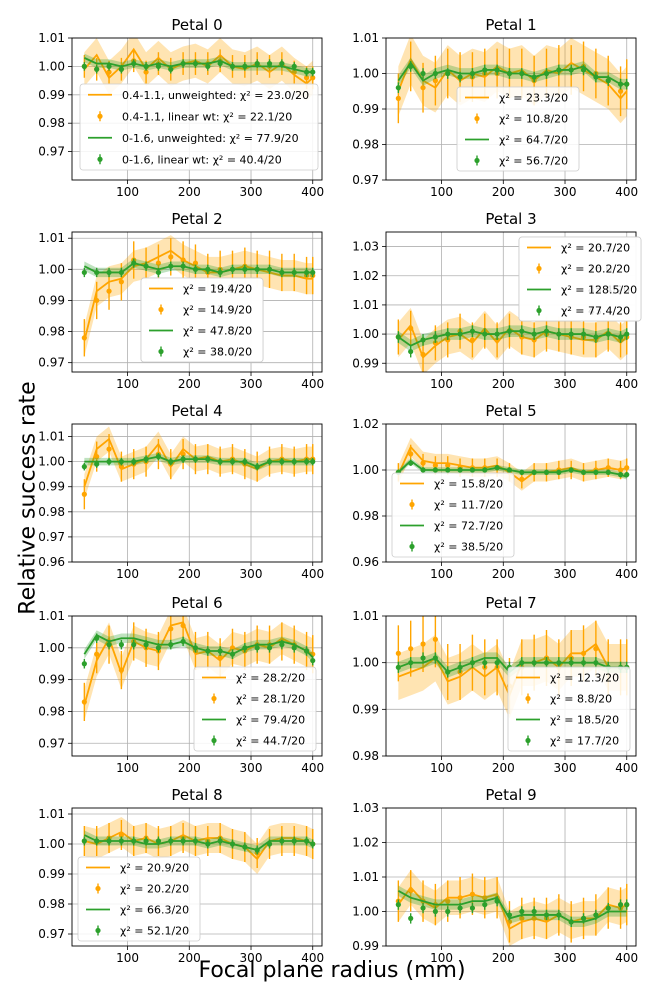 The width and height of the screenshot is (664, 997). Describe the element at coordinates (512, 338) in the screenshot. I see `uncertainty-band` at that location.